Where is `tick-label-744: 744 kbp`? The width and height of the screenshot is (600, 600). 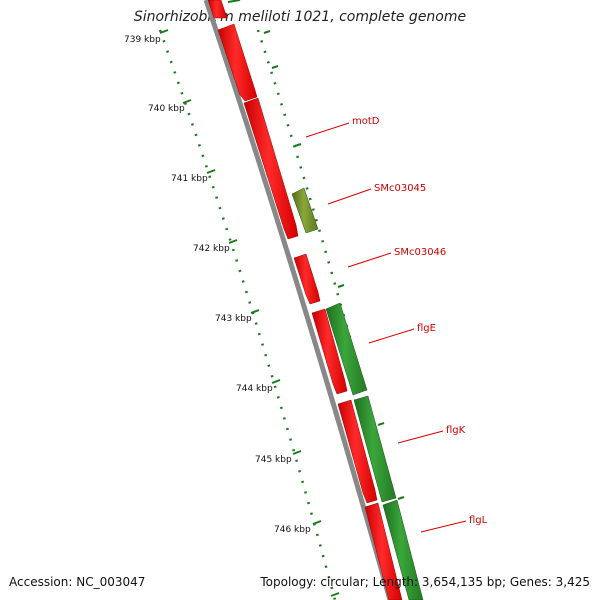 tick-label-744: 744 kbp is located at coordinates (254, 389).